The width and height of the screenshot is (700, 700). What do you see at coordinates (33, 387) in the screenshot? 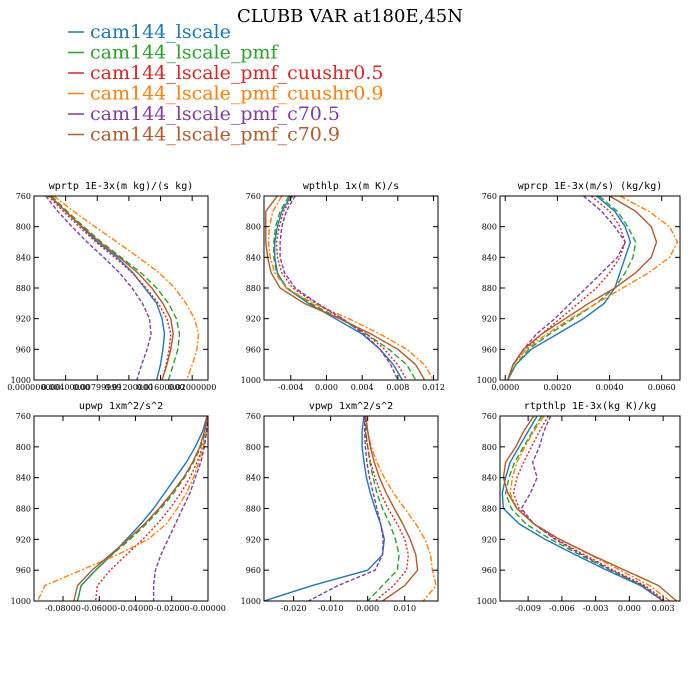
I see `x-tick-label: 0.000000000` at bounding box center [33, 387].